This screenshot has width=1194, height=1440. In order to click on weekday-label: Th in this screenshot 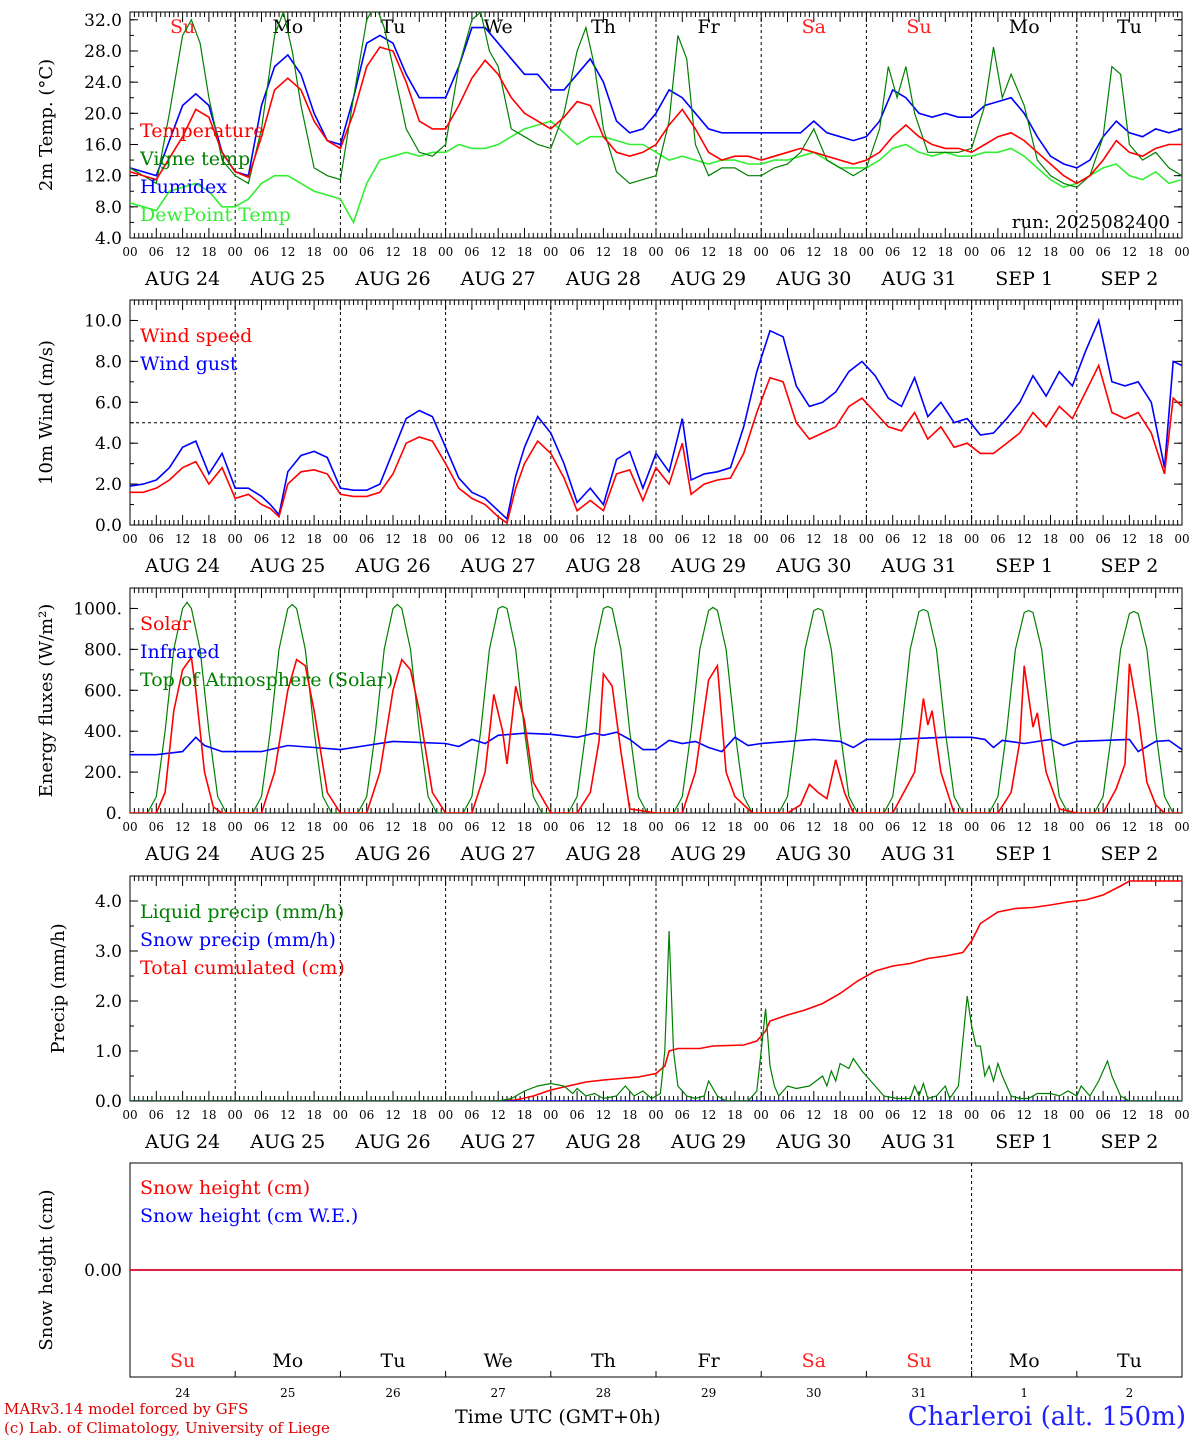, I will do `click(603, 1361)`.